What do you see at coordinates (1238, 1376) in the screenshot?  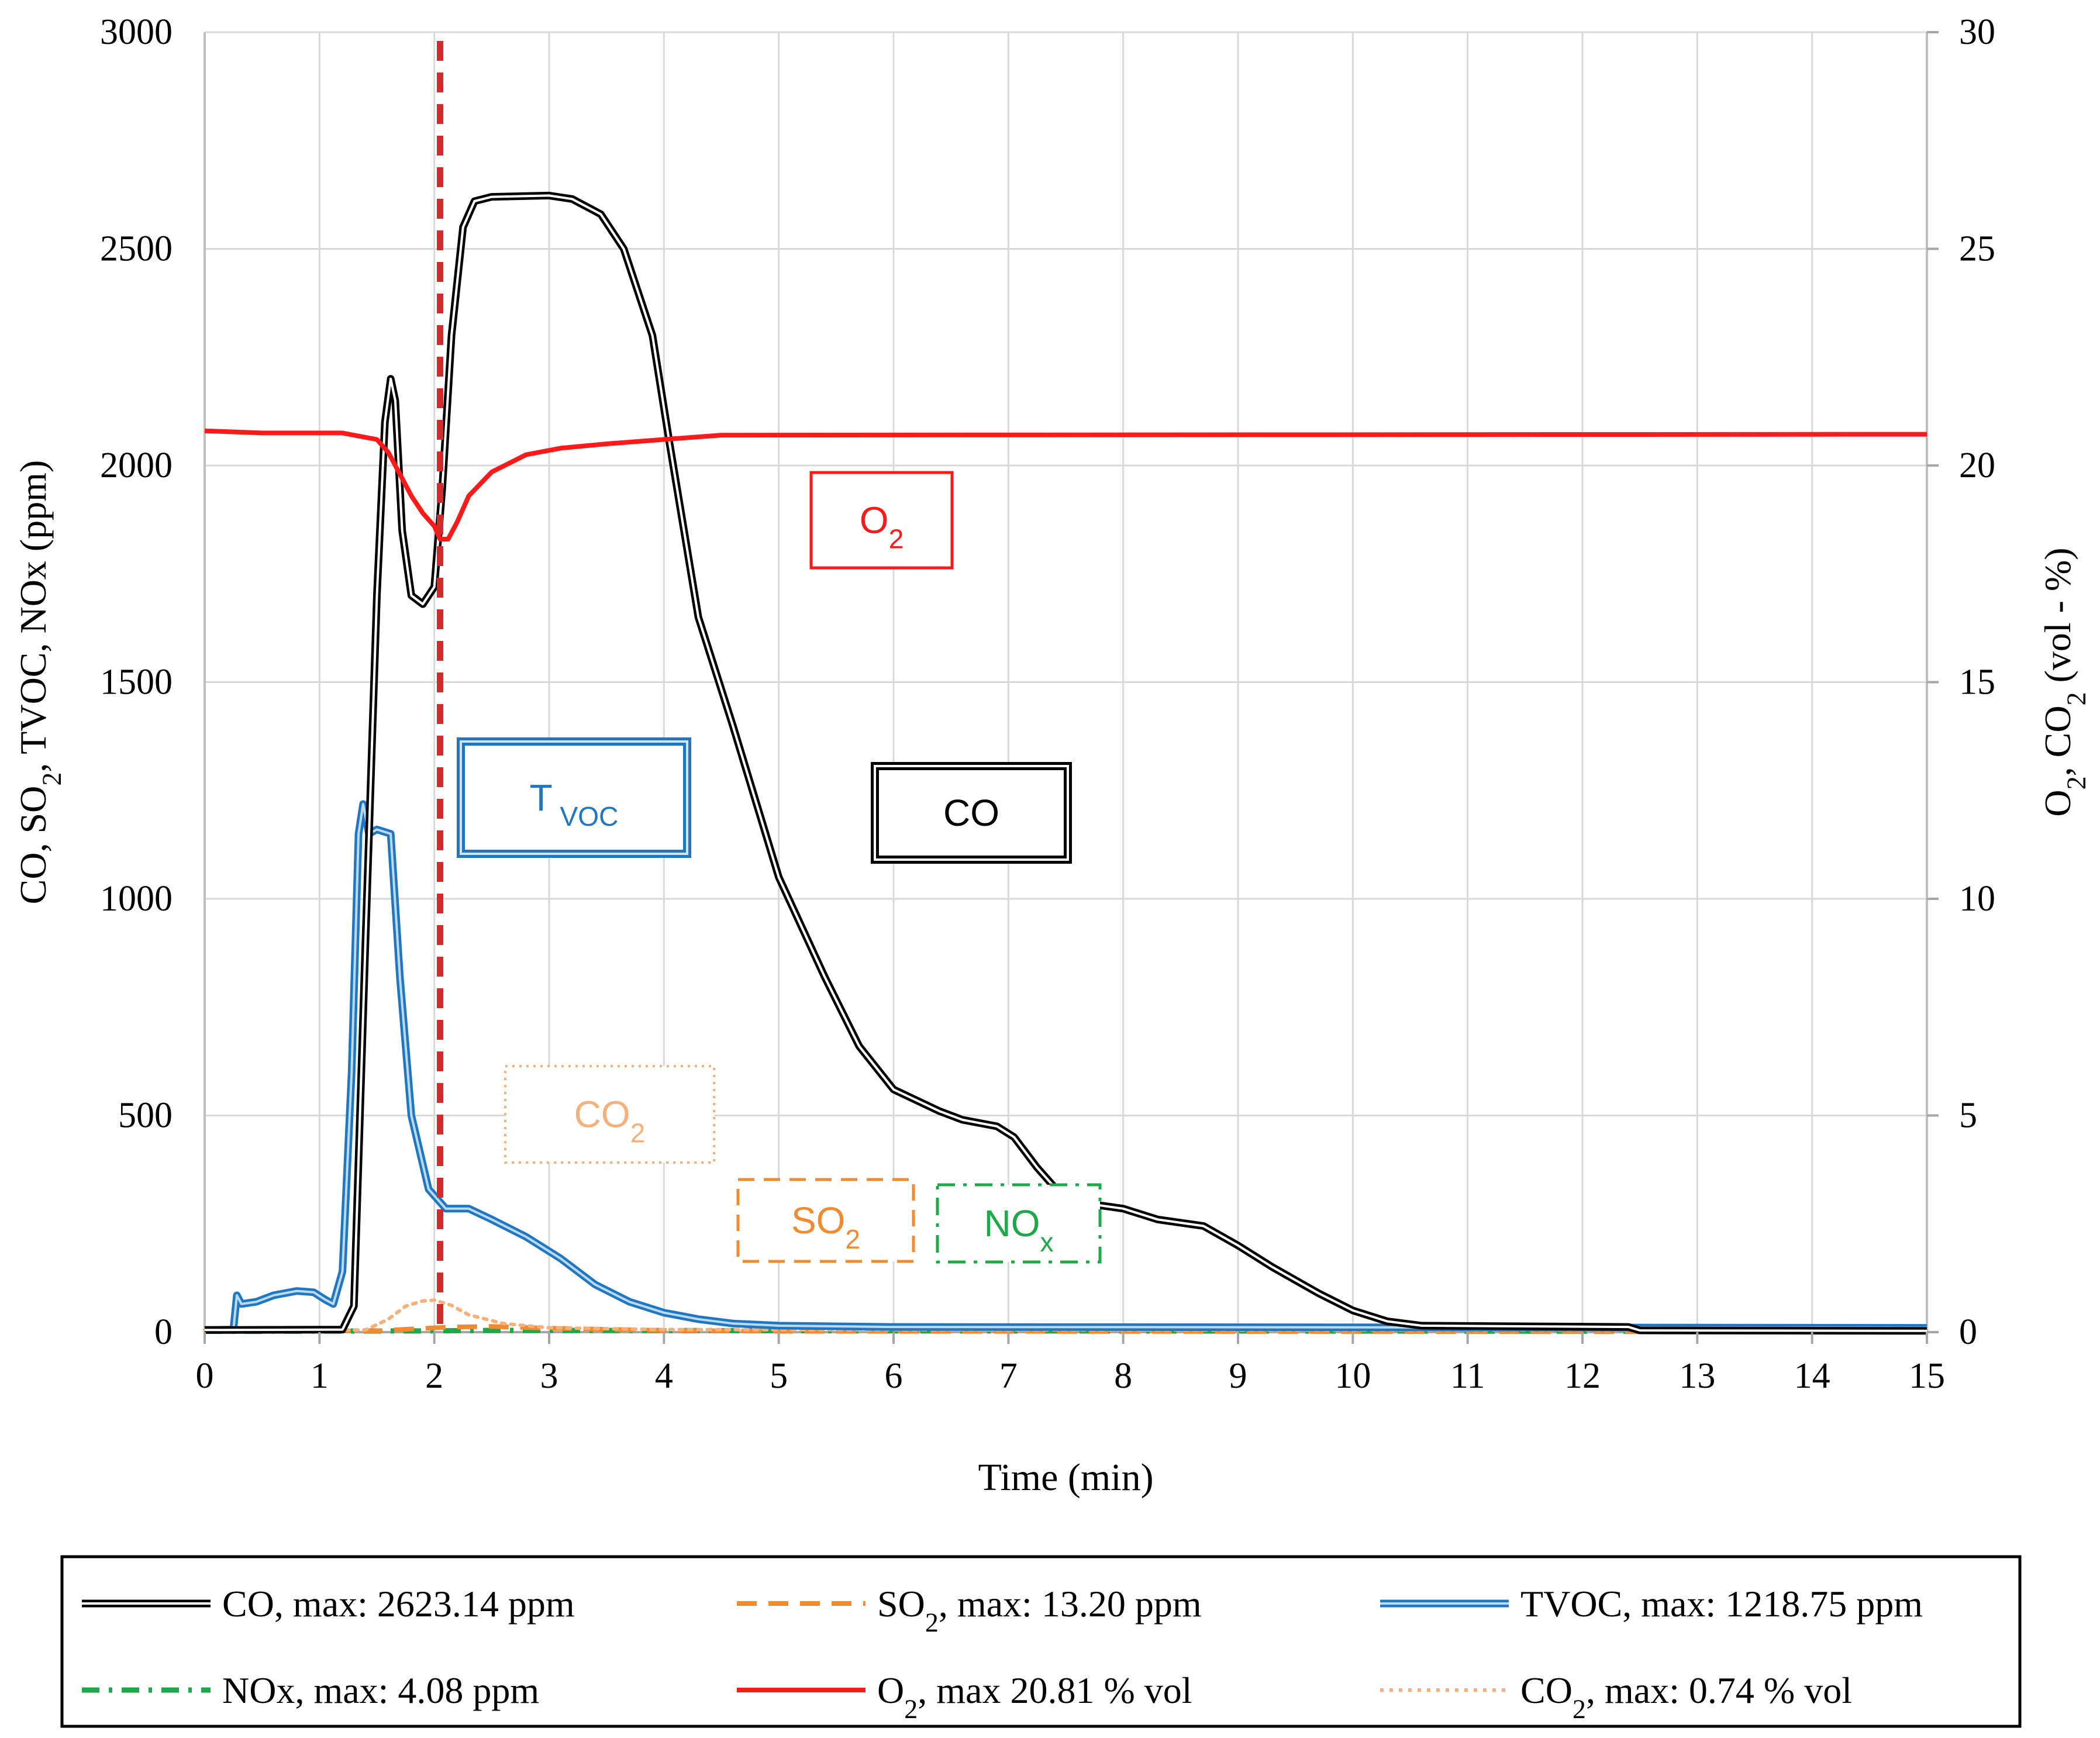 I see `x-tick-label: 9` at bounding box center [1238, 1376].